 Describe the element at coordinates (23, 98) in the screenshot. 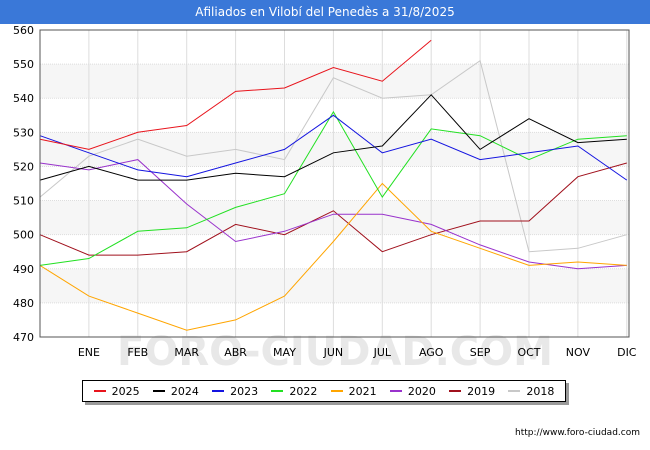

I see `y-tick-label: 540` at that location.